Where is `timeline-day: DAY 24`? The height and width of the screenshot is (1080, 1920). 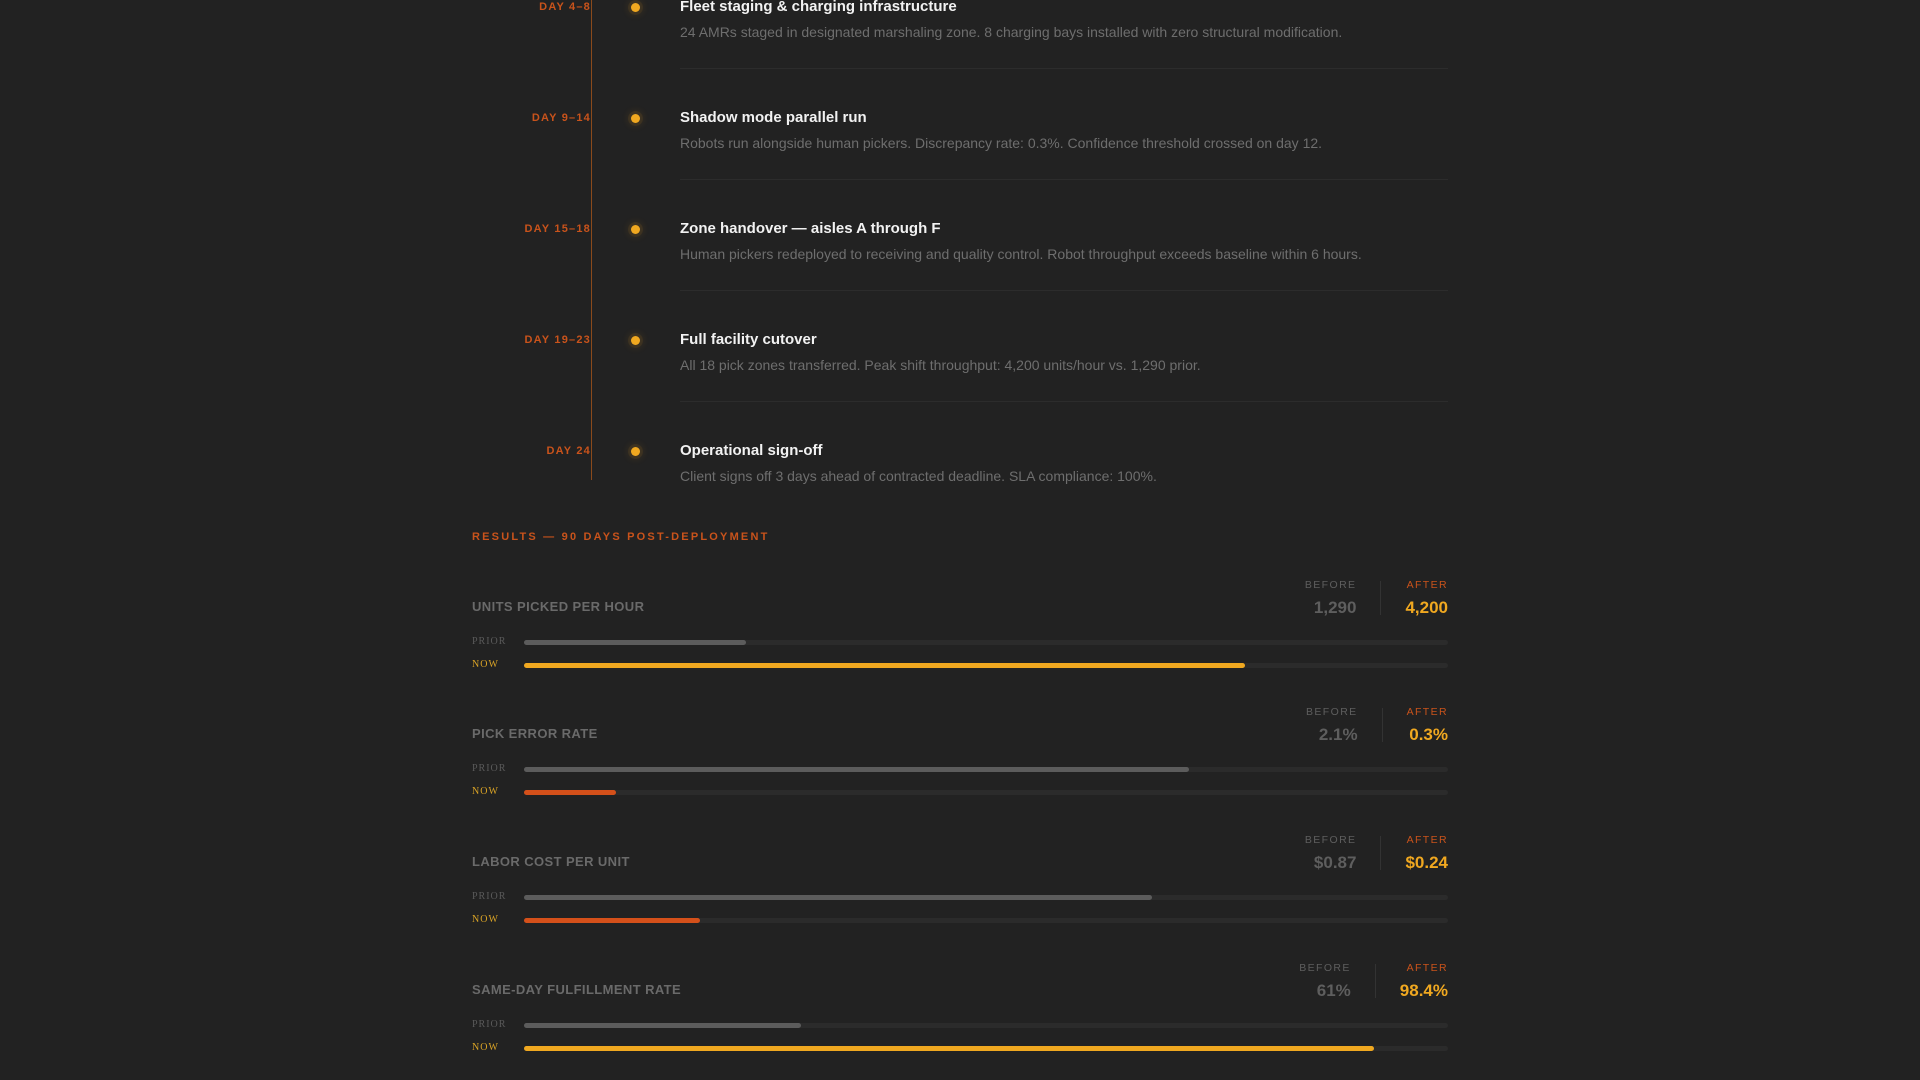
timeline-day: DAY 24 is located at coordinates (568, 451).